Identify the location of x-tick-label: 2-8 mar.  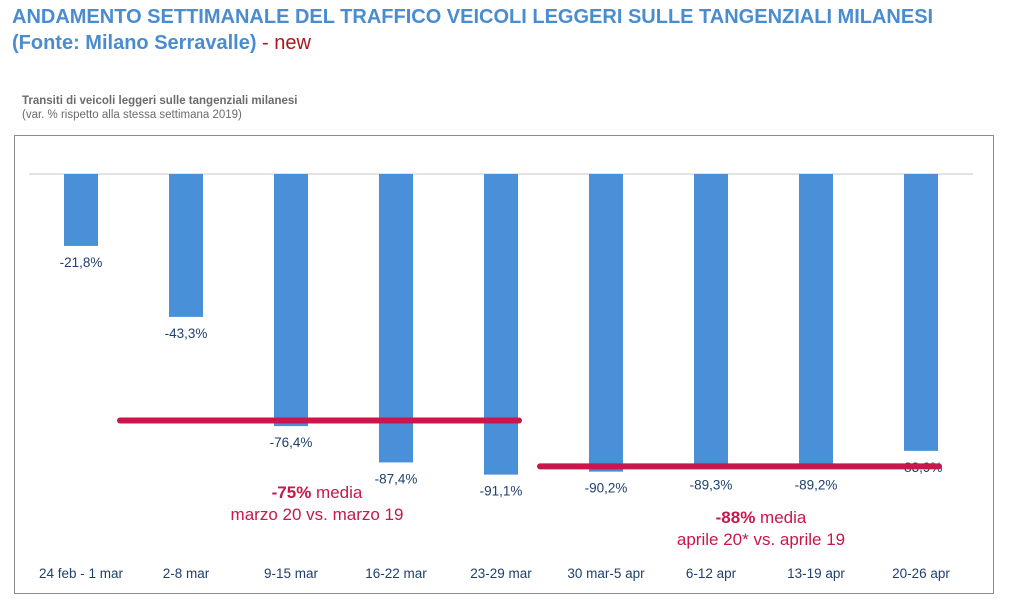
(186, 573).